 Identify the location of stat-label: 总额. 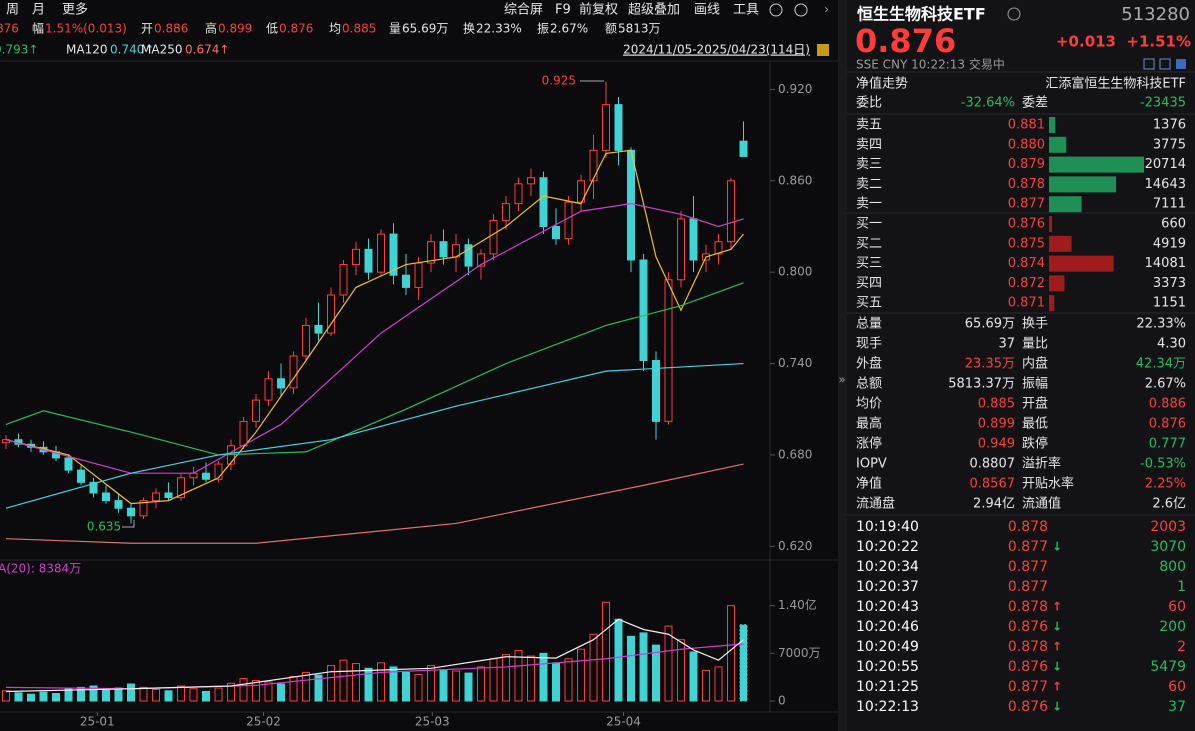
(869, 384).